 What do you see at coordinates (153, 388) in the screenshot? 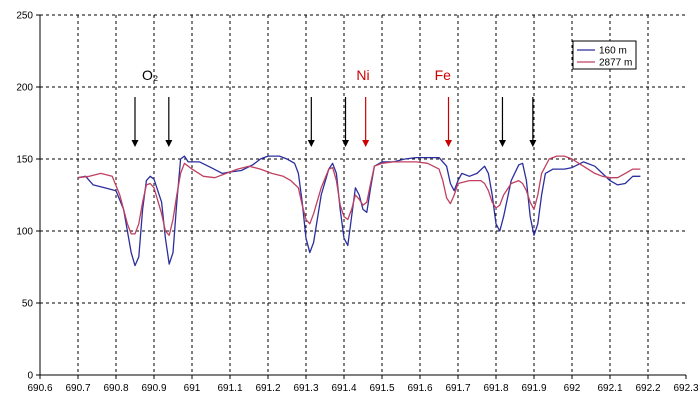
I see `x-tick-label: 690.9` at bounding box center [153, 388].